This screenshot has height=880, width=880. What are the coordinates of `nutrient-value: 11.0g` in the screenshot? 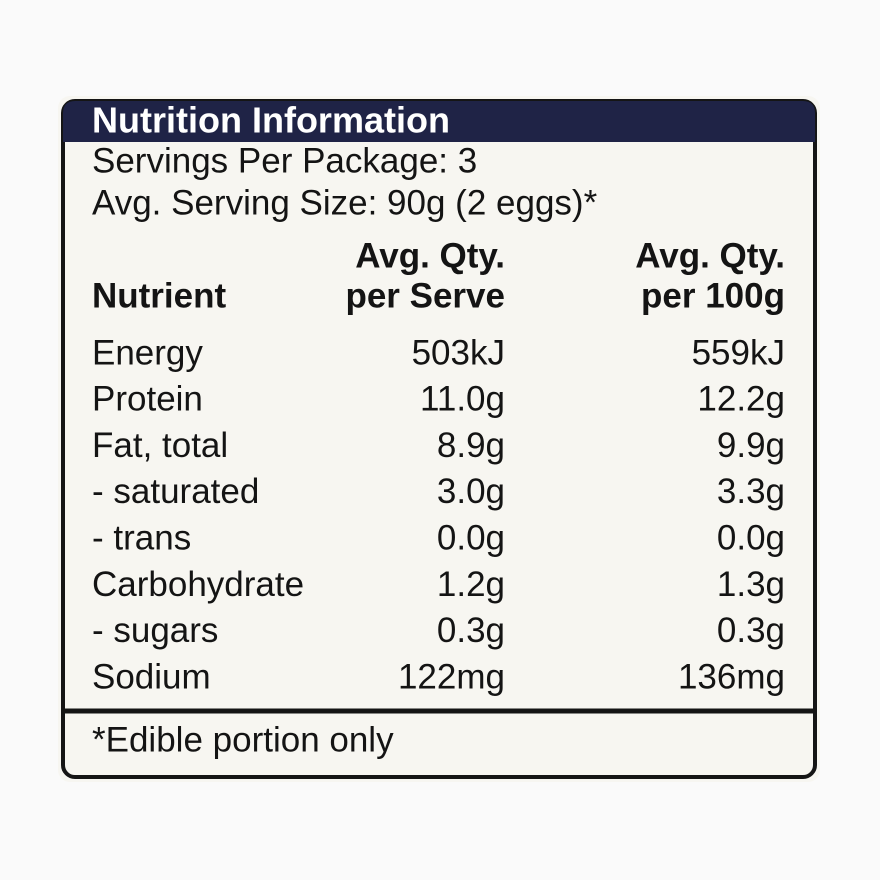 It's located at (462, 399).